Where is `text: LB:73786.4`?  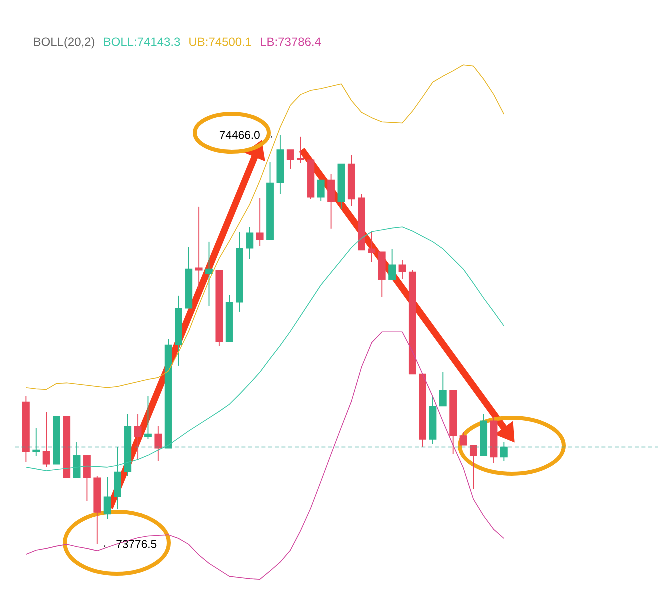
text: LB:73786.4 is located at coordinates (291, 42).